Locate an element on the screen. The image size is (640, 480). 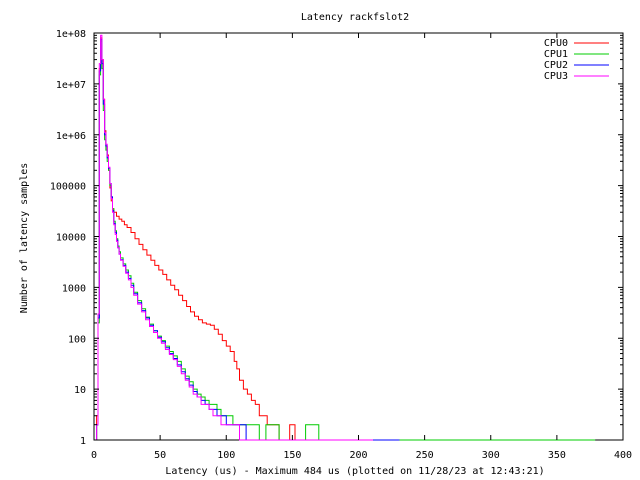
legend-label: CPU3 is located at coordinates (556, 76).